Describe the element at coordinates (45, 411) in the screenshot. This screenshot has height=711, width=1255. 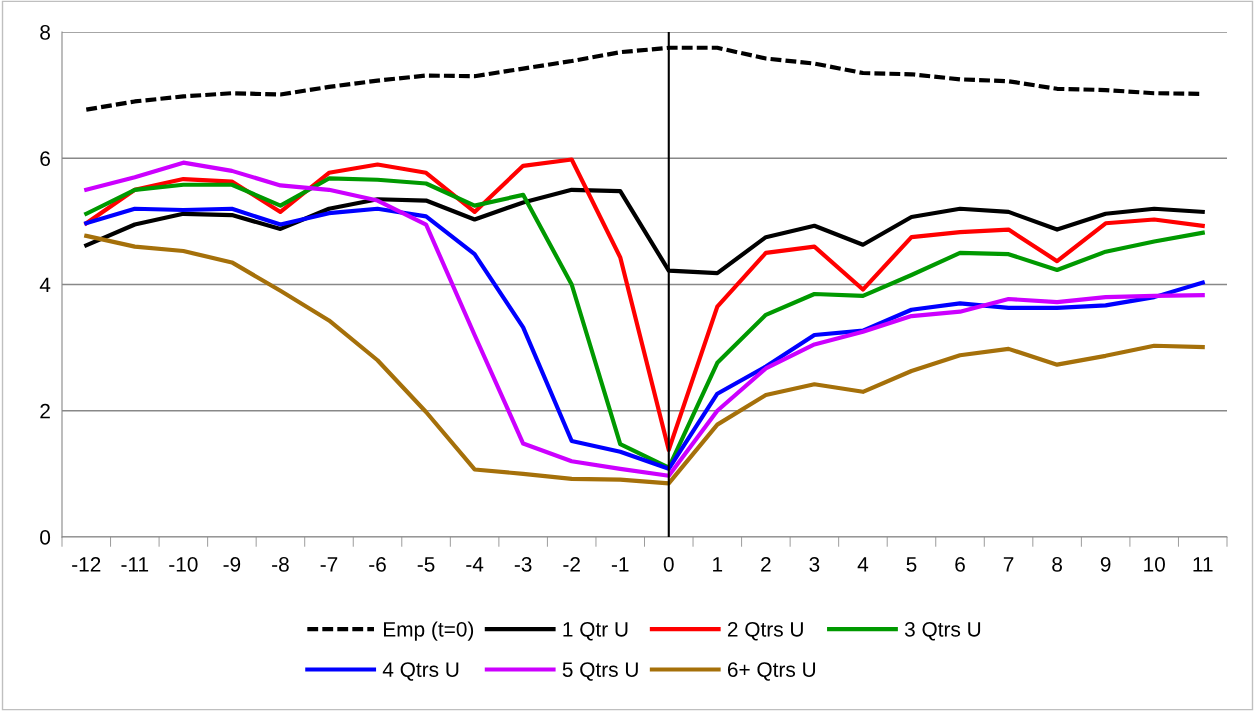
I see `y-tick-label: 2` at that location.